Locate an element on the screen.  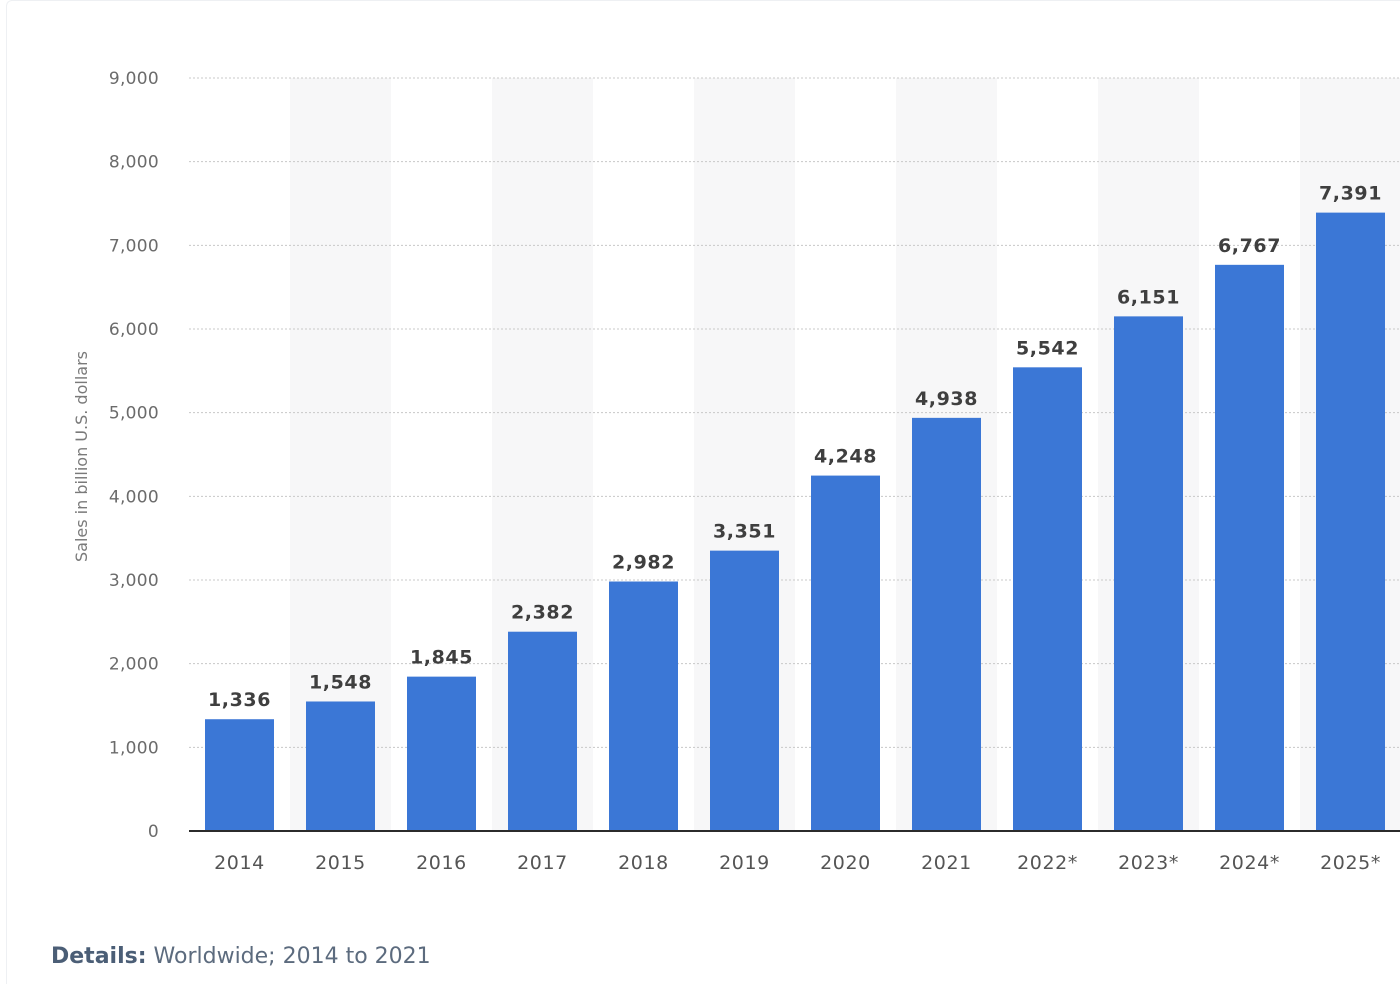
data-label: 7,391 is located at coordinates (1350, 194).